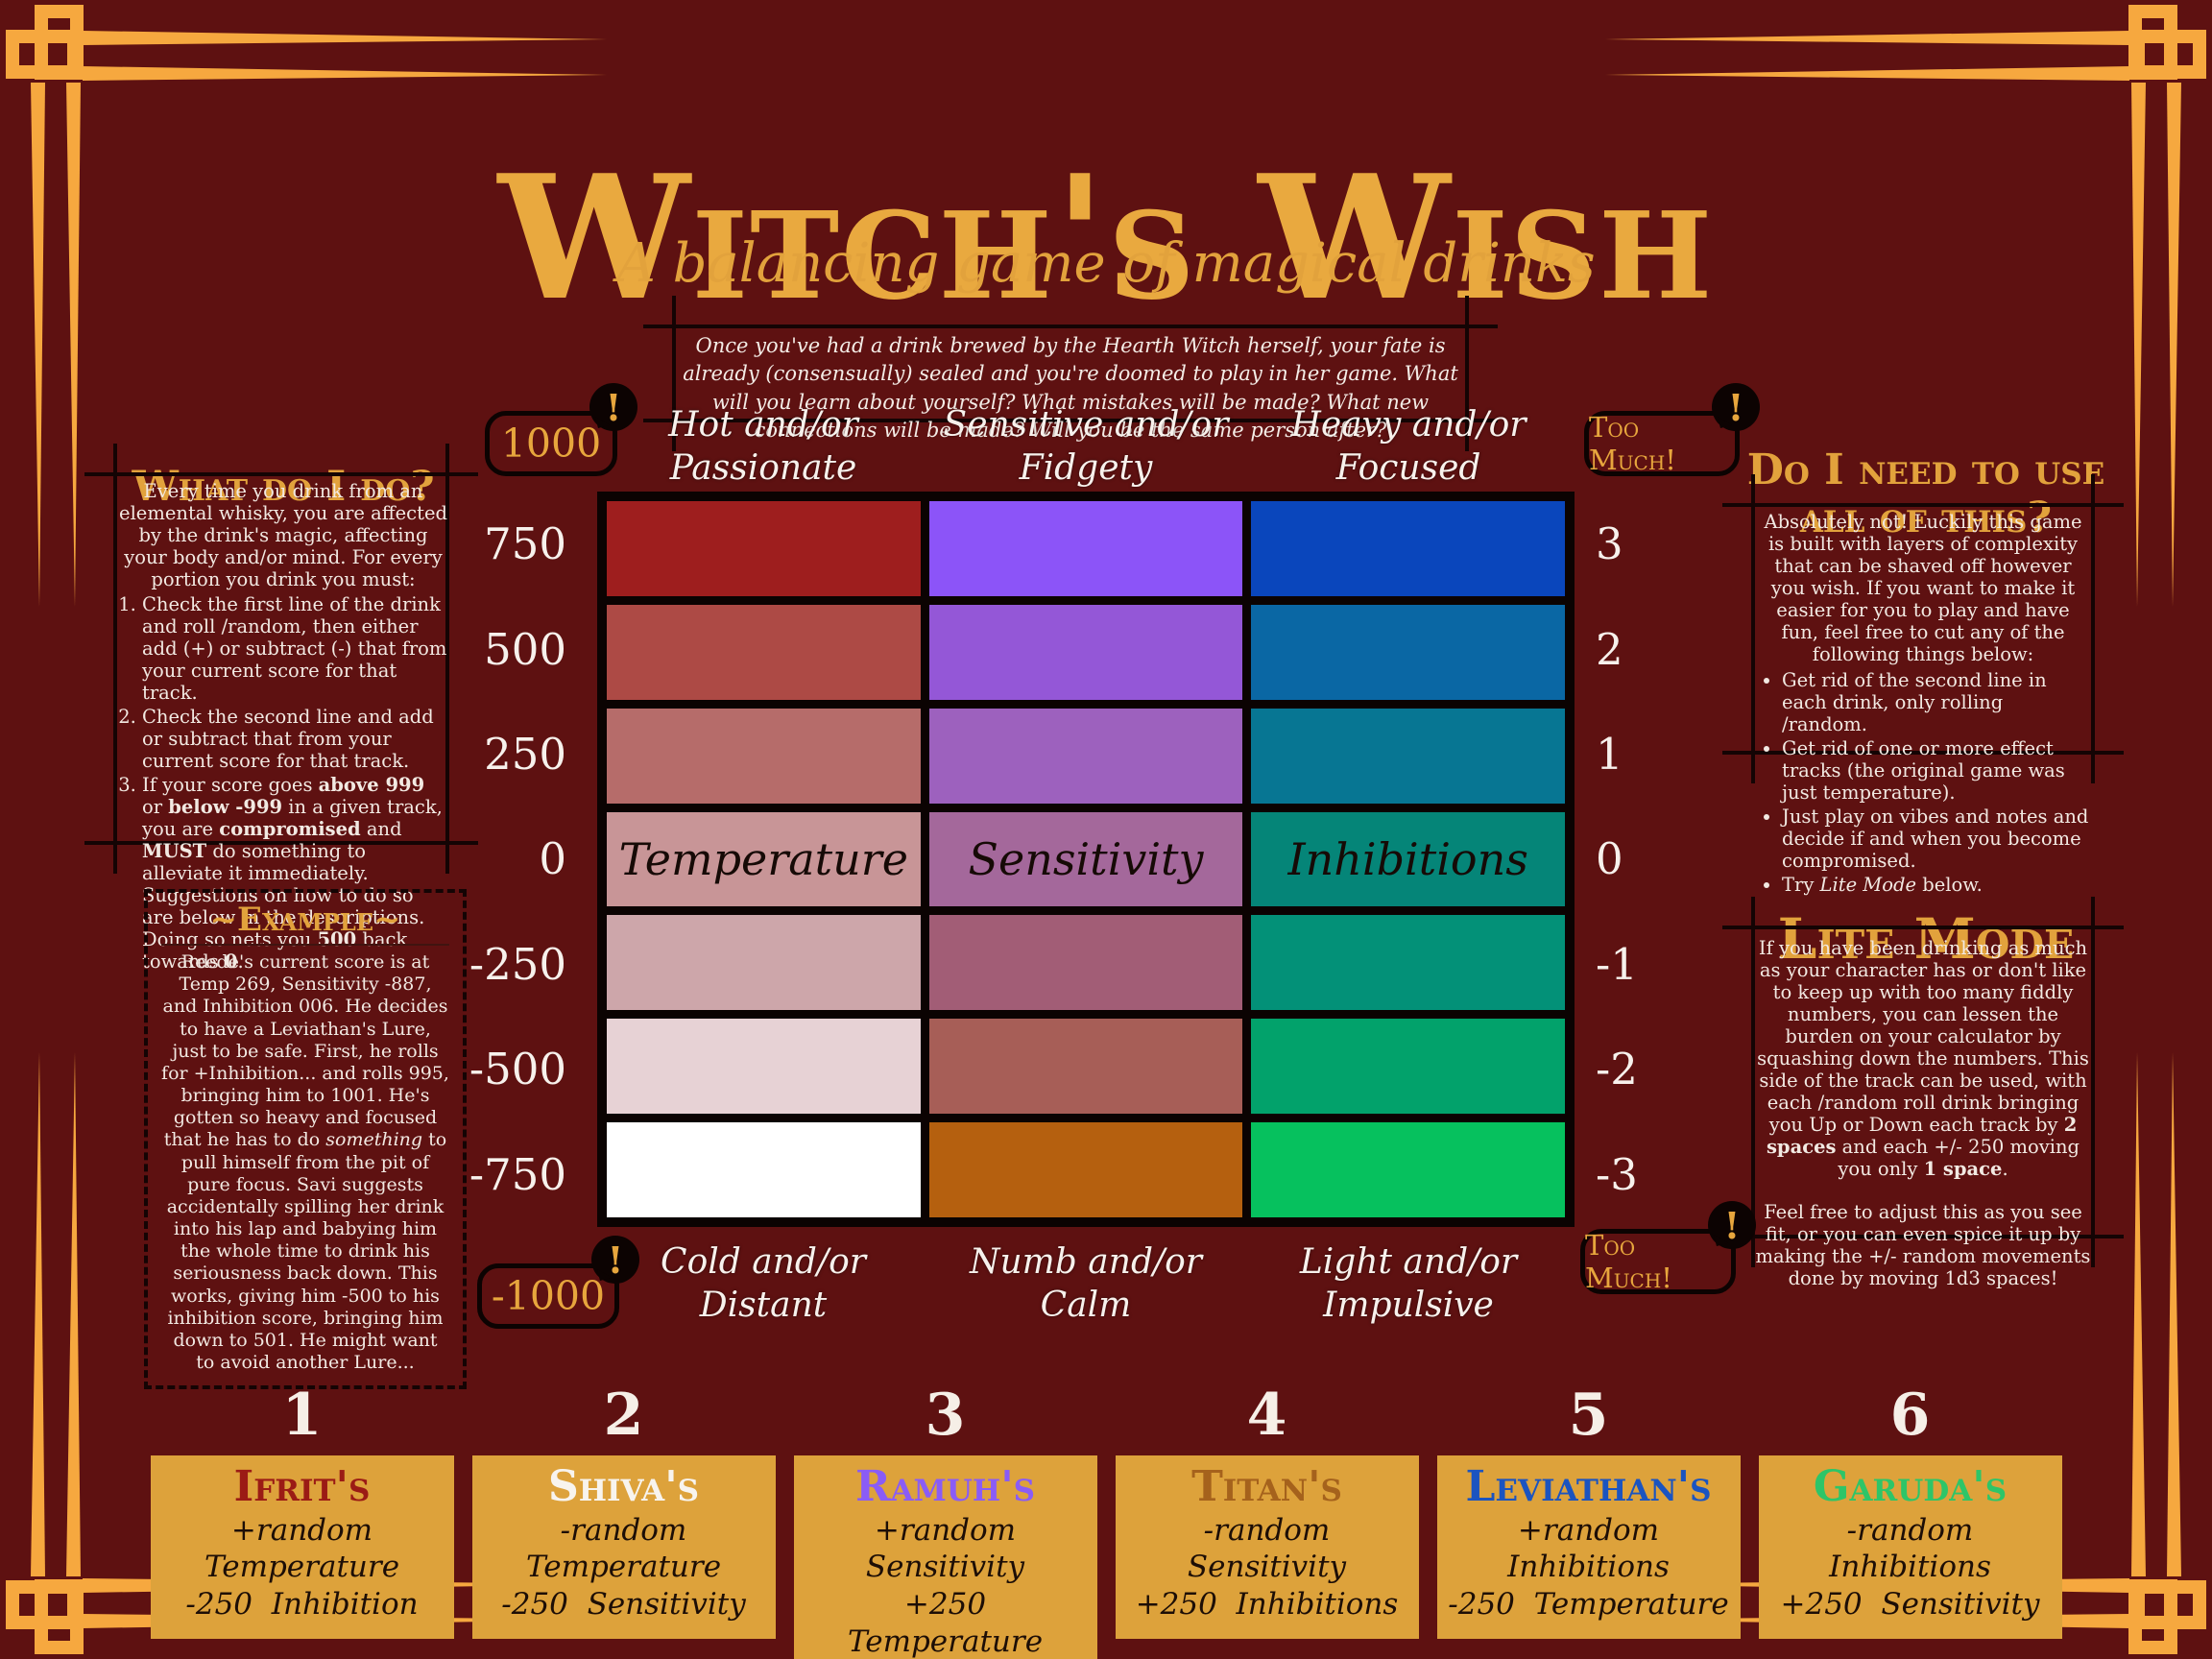  I want to click on board-cell-temperature--3, so click(764, 1169).